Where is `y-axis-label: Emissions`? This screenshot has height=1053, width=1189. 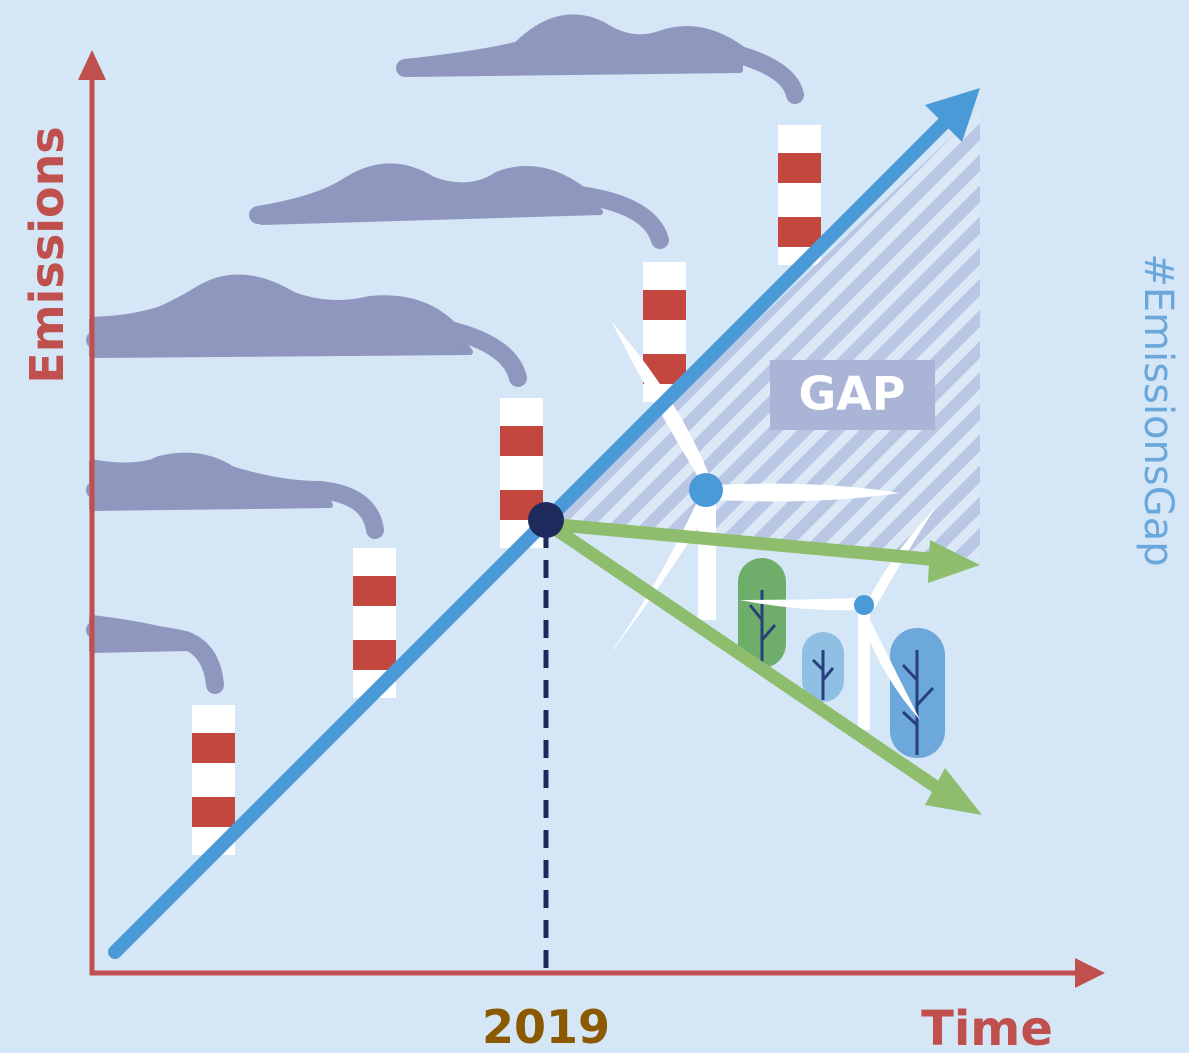 y-axis-label: Emissions is located at coordinates (47, 254).